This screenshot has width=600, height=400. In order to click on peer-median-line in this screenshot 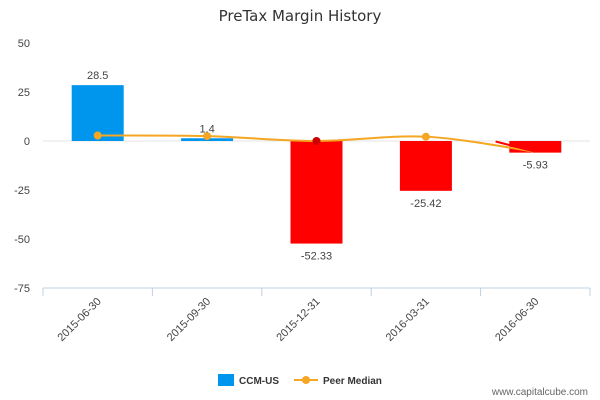, I will do `click(314, 142)`.